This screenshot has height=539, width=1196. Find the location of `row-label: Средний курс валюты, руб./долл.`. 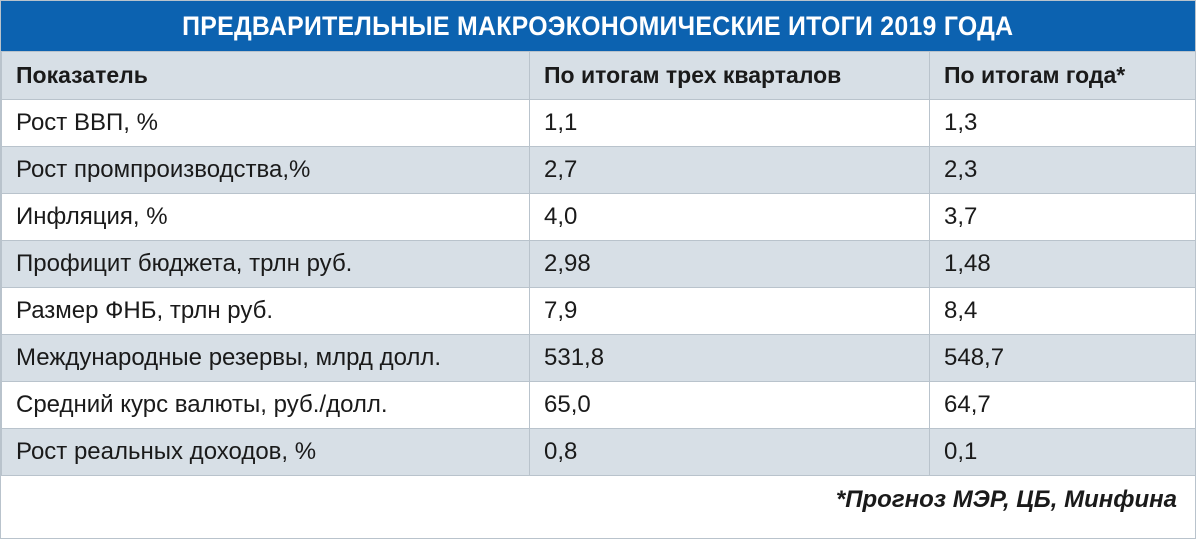

row-label: Средний курс валюты, руб./долл. is located at coordinates (265, 405).